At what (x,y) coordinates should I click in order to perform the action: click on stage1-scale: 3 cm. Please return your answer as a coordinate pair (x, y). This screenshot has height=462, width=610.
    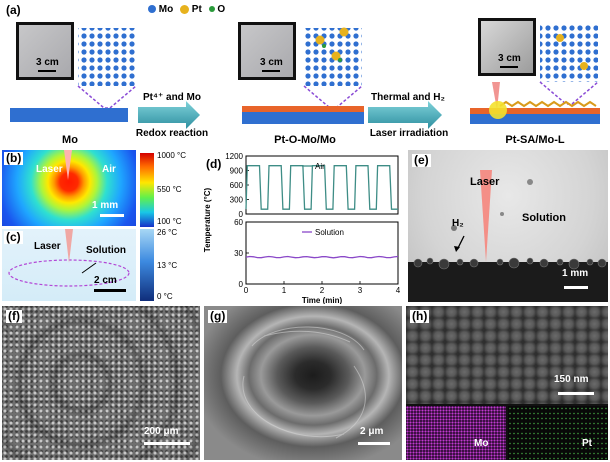
    Looking at the image, I should click on (47, 62).